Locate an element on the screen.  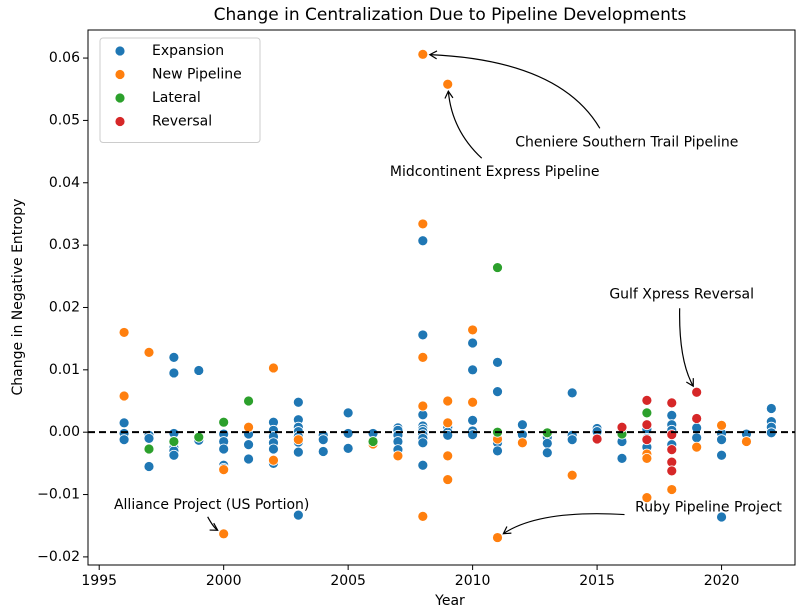
annotation-text: Alliance Project (US Portion) is located at coordinates (211, 505).